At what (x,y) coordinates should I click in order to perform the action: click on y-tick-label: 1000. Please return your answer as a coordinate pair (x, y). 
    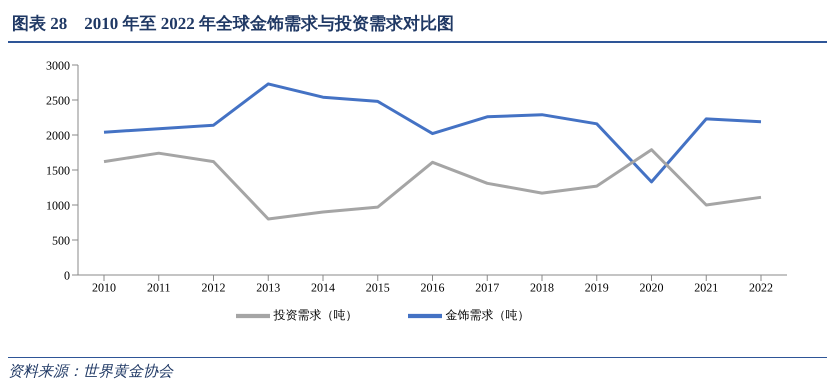
    Looking at the image, I should click on (58, 205).